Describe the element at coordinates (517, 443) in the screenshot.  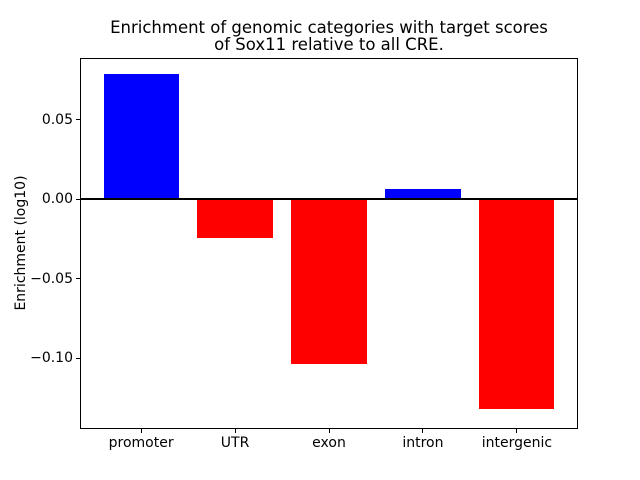
I see `x-tick-label: intergenic` at that location.